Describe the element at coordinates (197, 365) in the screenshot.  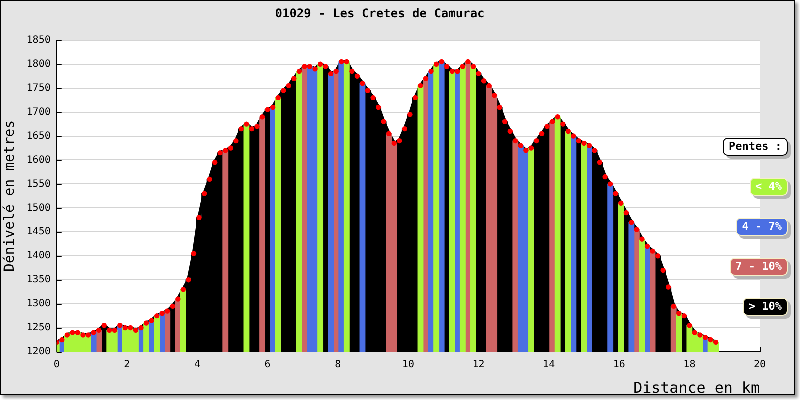
I see `x-tick-label: 4` at that location.